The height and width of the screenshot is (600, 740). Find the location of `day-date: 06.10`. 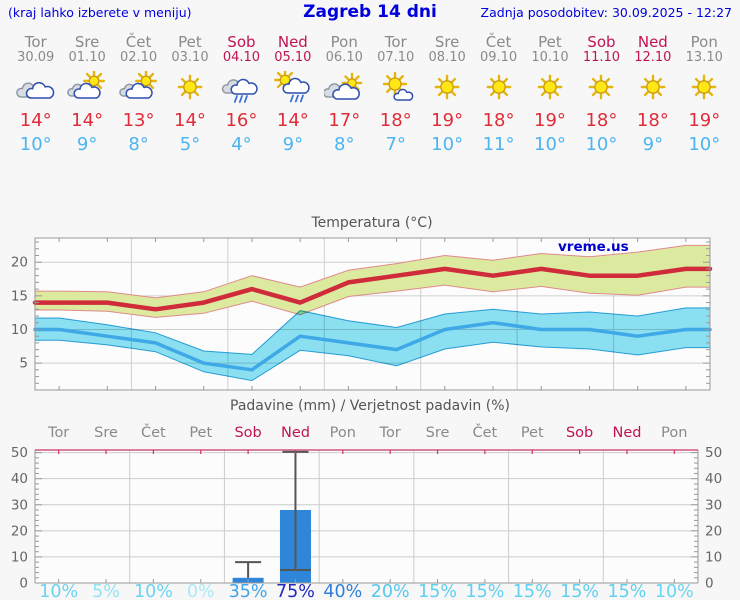

day-date: 06.10 is located at coordinates (344, 58).